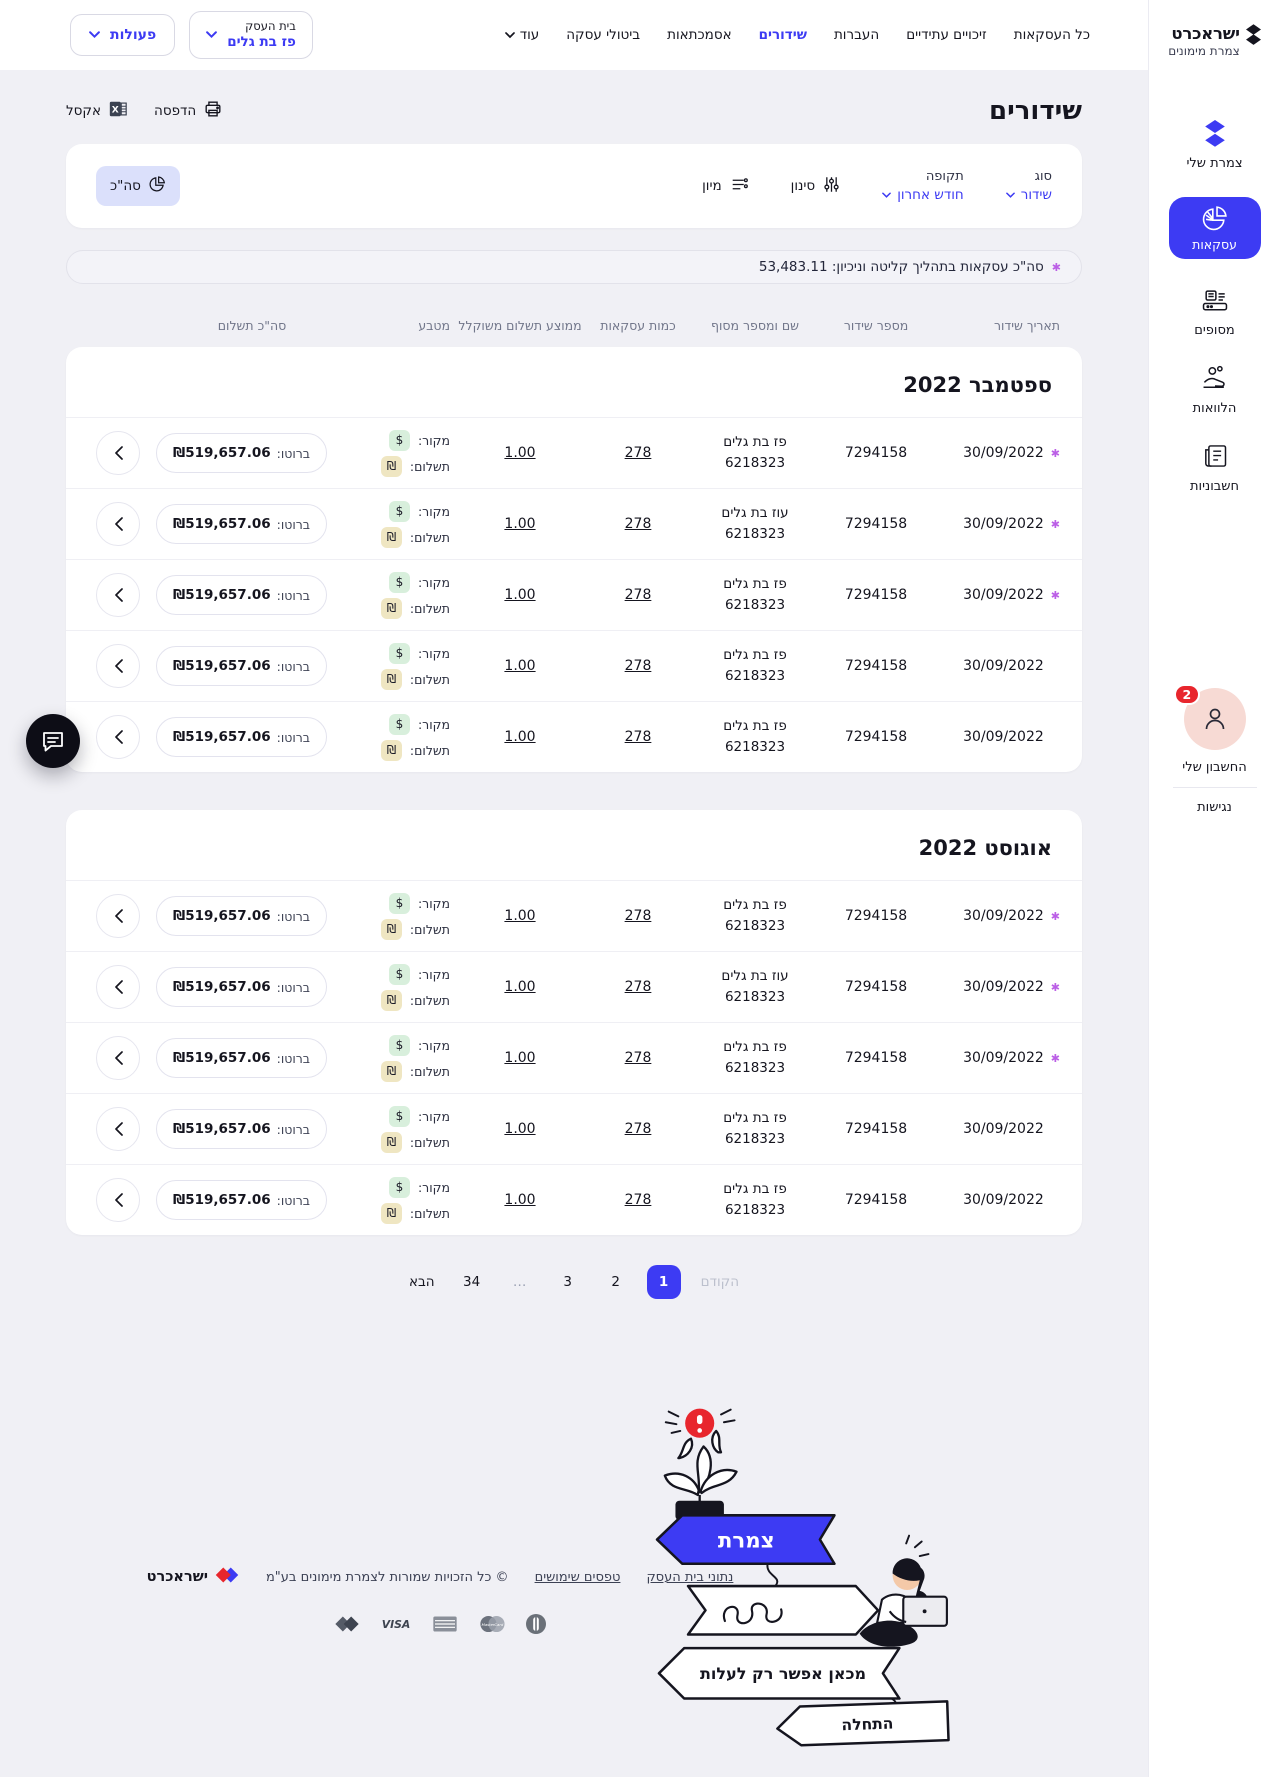 This screenshot has height=1777, width=1280. I want to click on filter-button: סינון, so click(816, 186).